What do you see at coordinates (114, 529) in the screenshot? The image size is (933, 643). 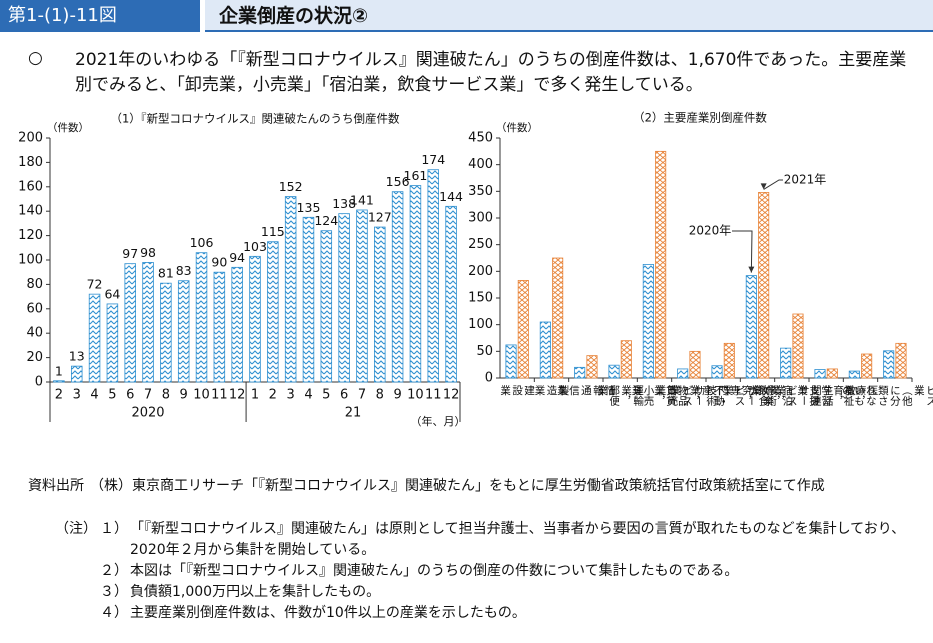 I see `note-number: １）` at bounding box center [114, 529].